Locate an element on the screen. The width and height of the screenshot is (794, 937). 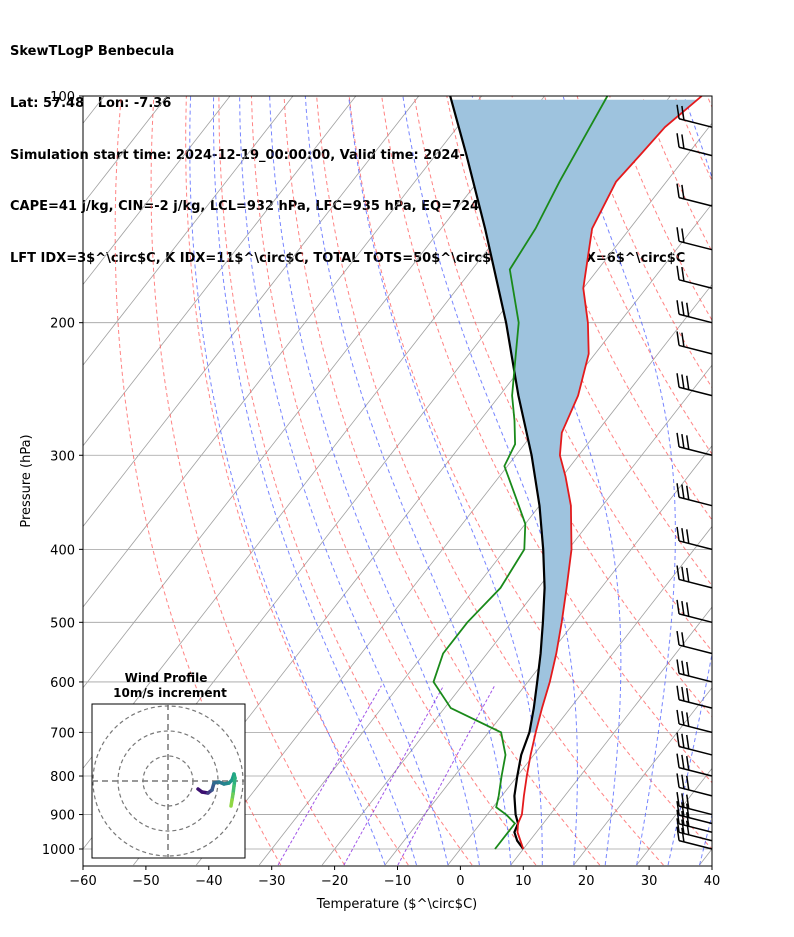
x-tick-label: 30 is located at coordinates (649, 881).